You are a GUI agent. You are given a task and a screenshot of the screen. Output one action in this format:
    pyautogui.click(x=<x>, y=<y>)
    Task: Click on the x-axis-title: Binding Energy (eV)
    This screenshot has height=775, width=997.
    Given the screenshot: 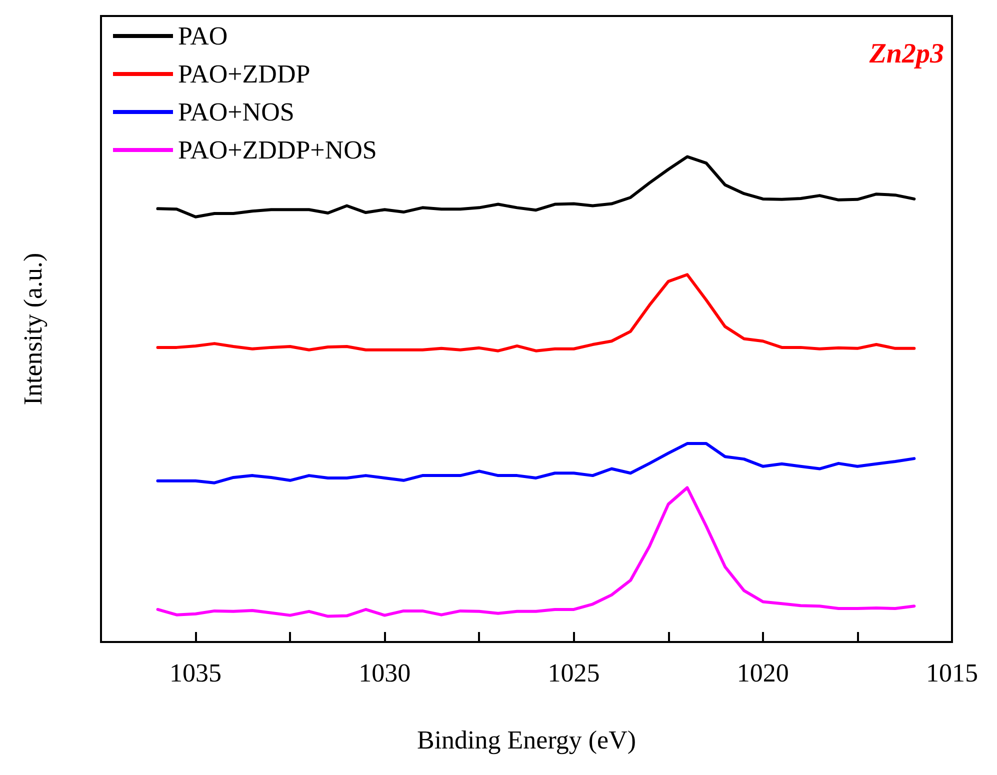 What is the action you would take?
    pyautogui.click(x=526, y=740)
    